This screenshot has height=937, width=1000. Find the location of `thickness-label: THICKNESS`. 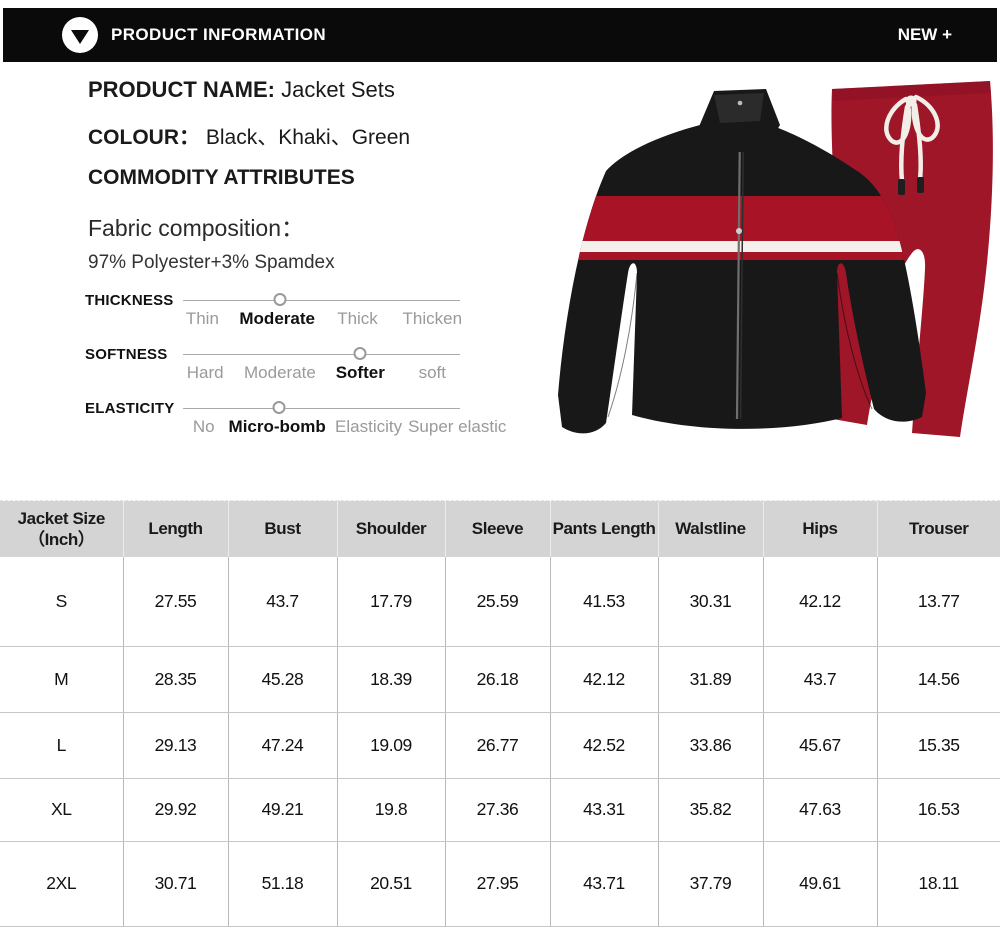

thickness-label: THICKNESS is located at coordinates (129, 300).